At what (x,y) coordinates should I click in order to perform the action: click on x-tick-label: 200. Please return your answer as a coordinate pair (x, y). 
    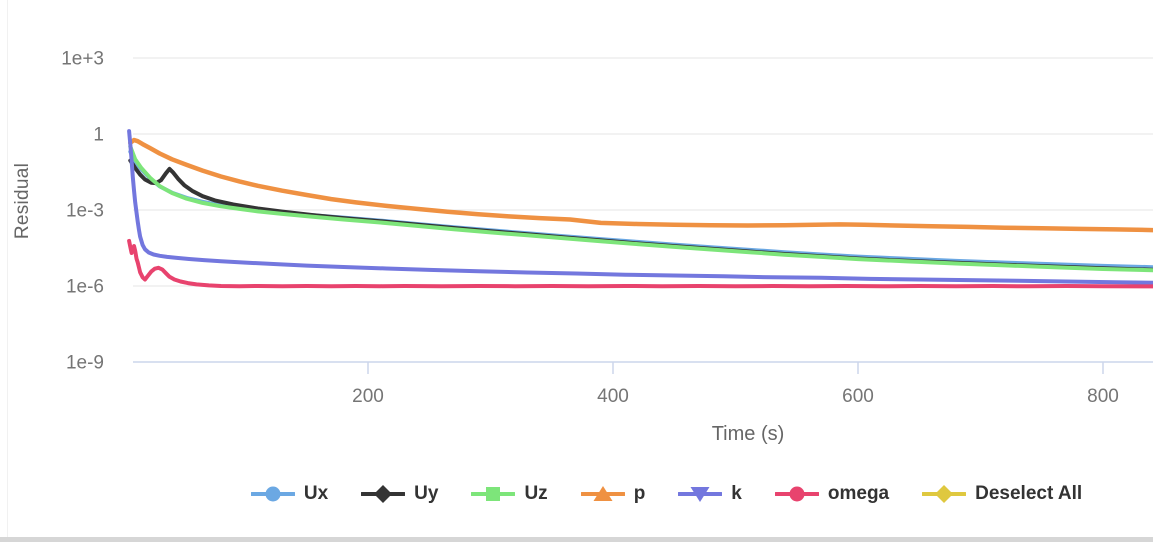
    Looking at the image, I should click on (368, 396).